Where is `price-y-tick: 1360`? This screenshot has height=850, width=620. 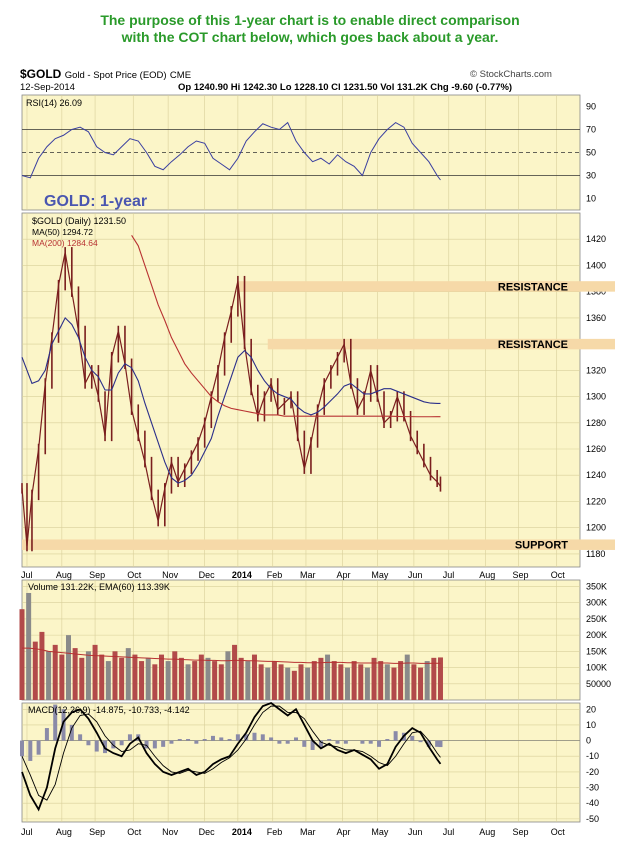
price-y-tick: 1360 is located at coordinates (596, 318).